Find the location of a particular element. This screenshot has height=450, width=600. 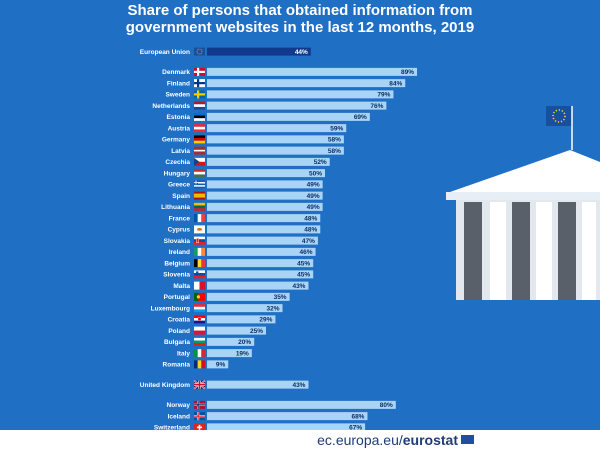

gr-flag-icon is located at coordinates (199, 184).